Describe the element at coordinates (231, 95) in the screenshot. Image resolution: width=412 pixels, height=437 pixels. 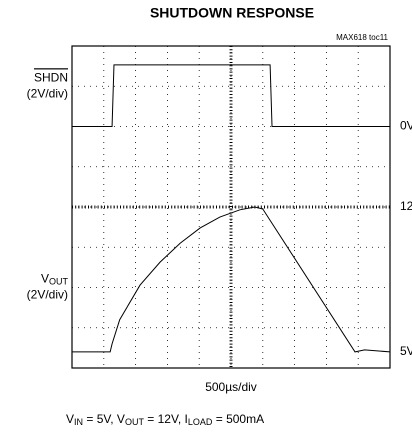
I see `trace` at that location.